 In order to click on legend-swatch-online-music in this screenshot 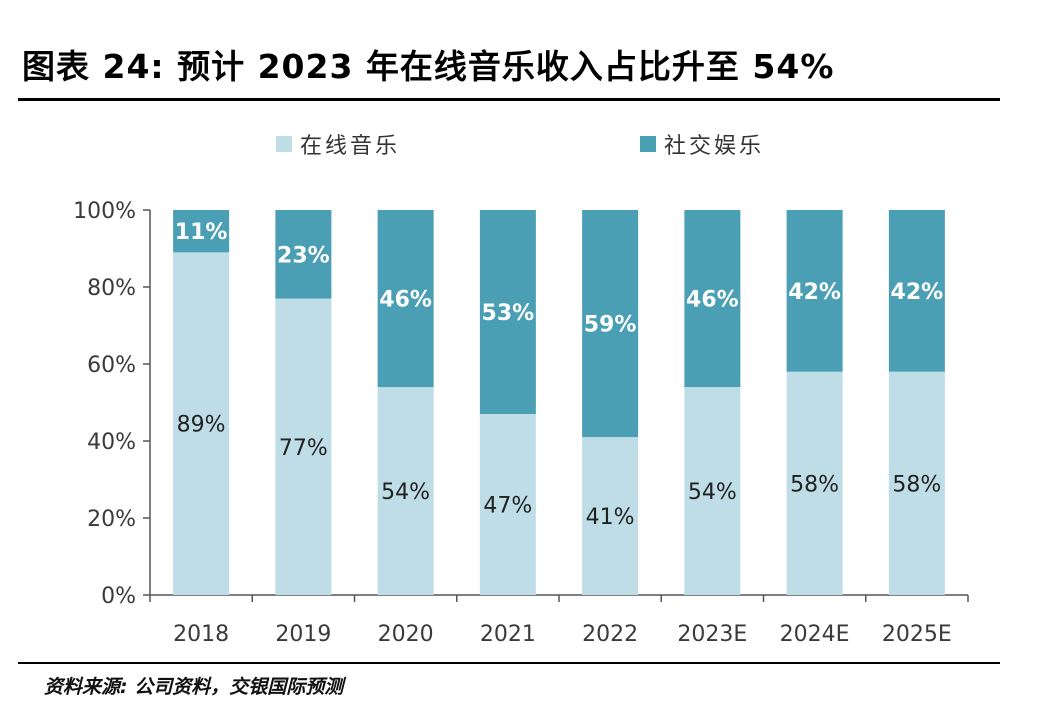, I will do `click(284, 144)`.